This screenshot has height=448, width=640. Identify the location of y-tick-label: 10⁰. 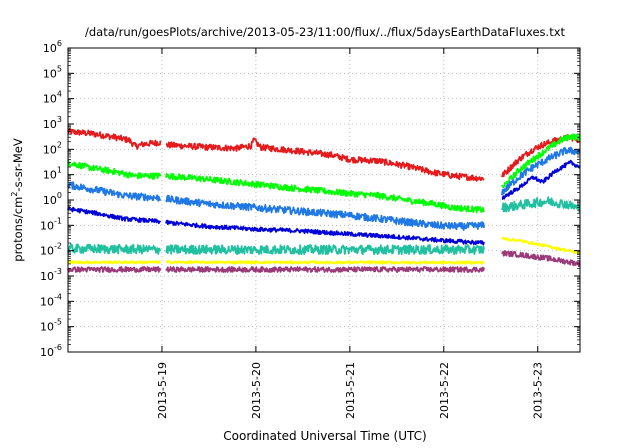
(52, 199).